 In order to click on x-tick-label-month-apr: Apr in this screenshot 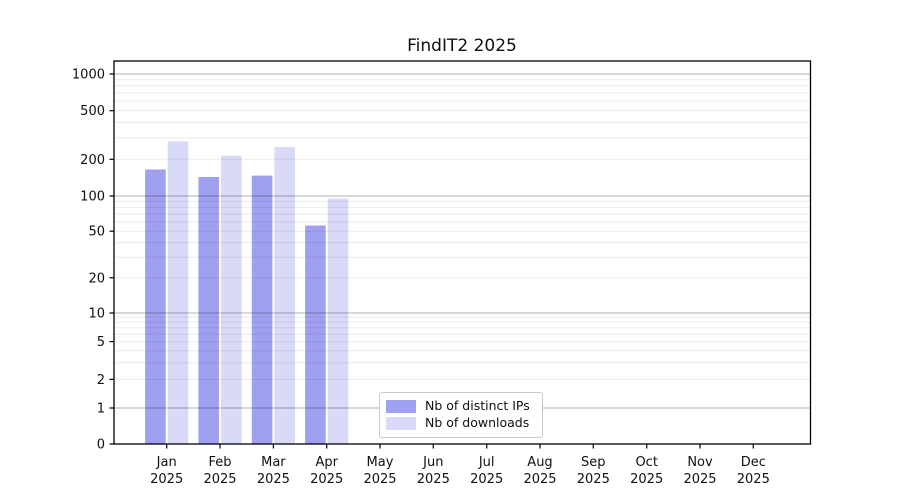, I will do `click(326, 462)`.